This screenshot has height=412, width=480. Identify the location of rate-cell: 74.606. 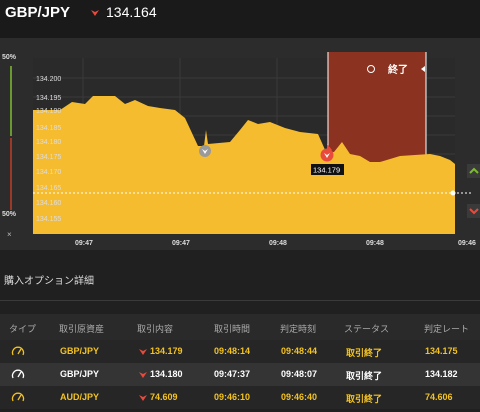
(439, 397).